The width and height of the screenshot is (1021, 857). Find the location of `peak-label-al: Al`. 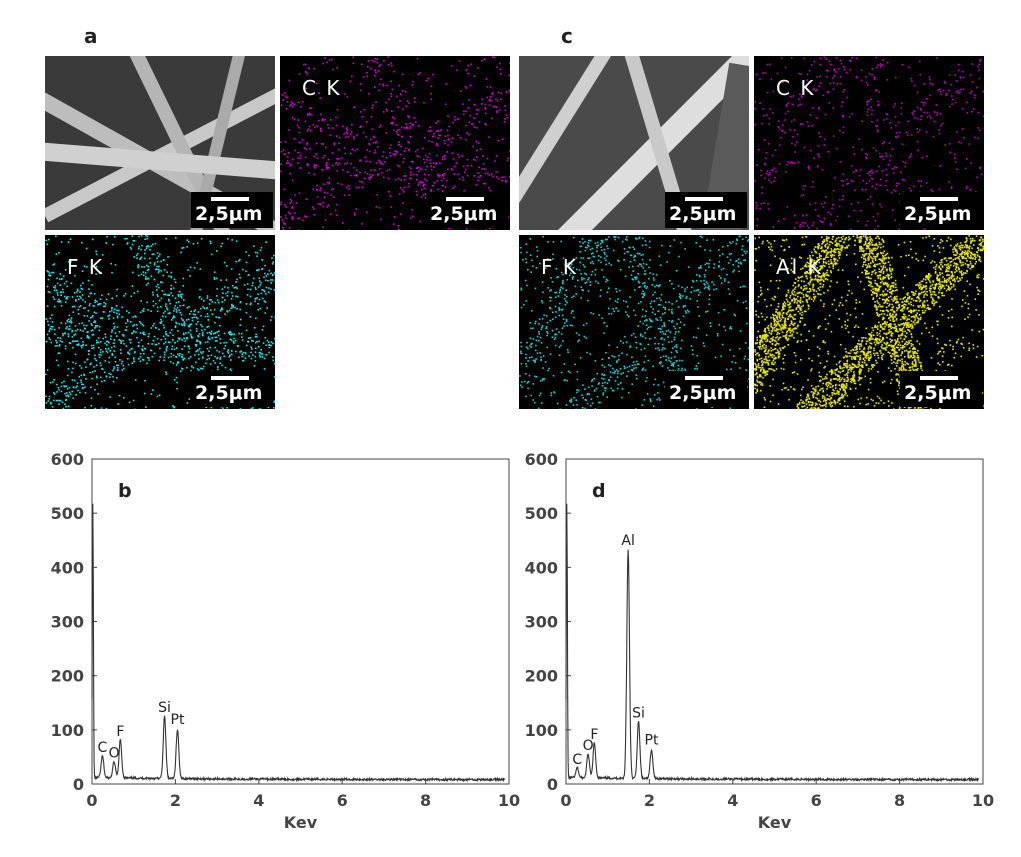

peak-label-al: Al is located at coordinates (627, 541).